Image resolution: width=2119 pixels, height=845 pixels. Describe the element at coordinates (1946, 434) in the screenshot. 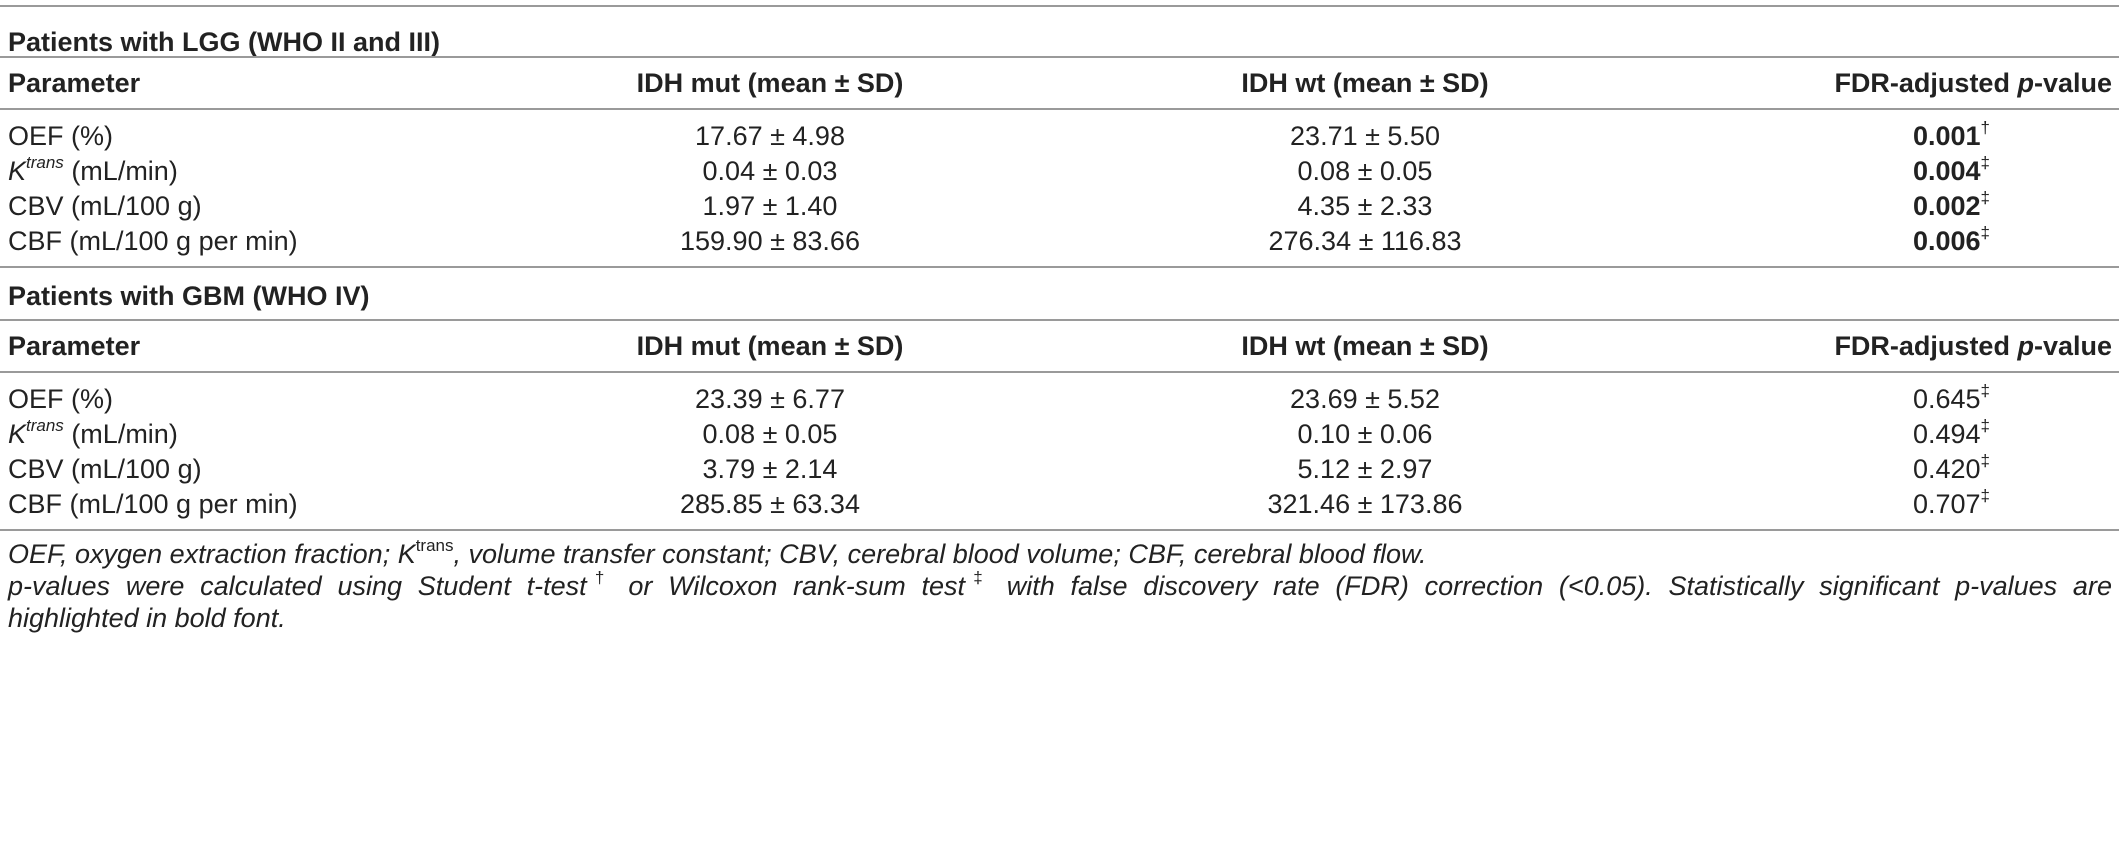

I see `p-value-number: 0.494` at that location.